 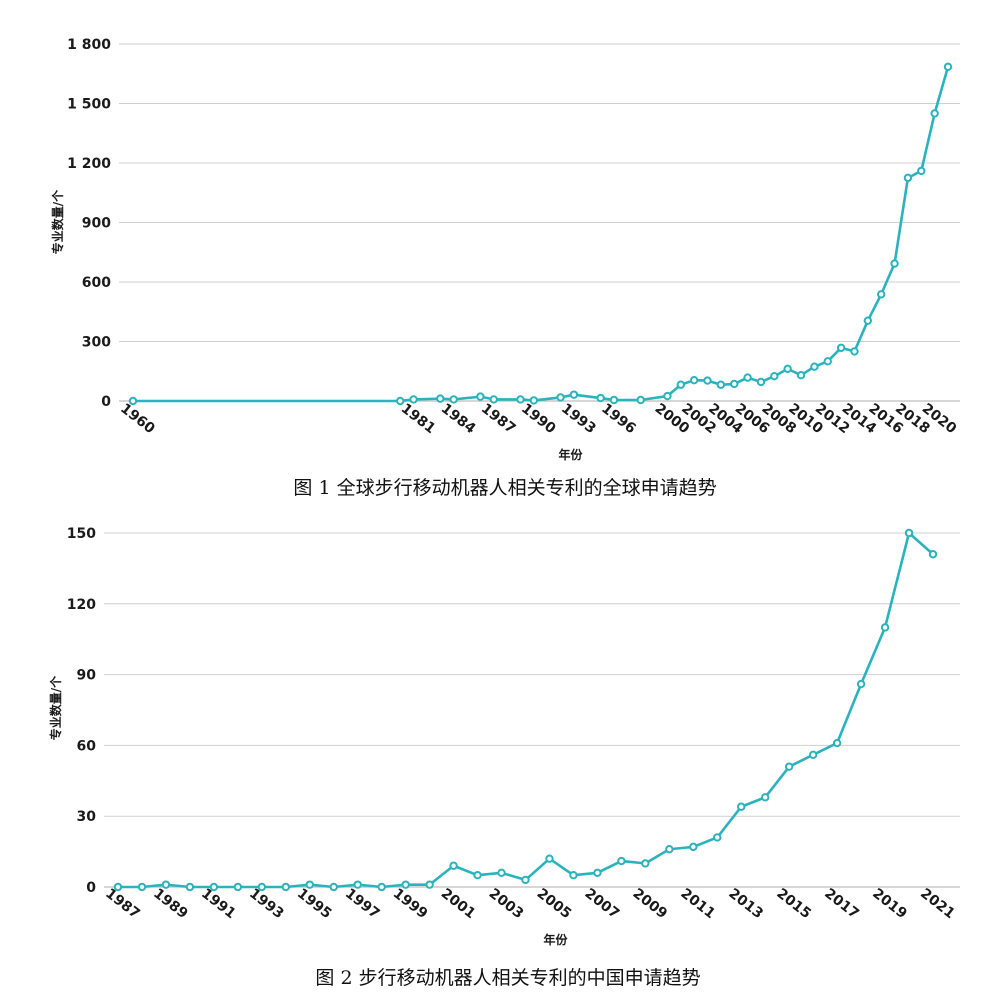 I want to click on y-tick-label: 90, so click(x=87, y=676).